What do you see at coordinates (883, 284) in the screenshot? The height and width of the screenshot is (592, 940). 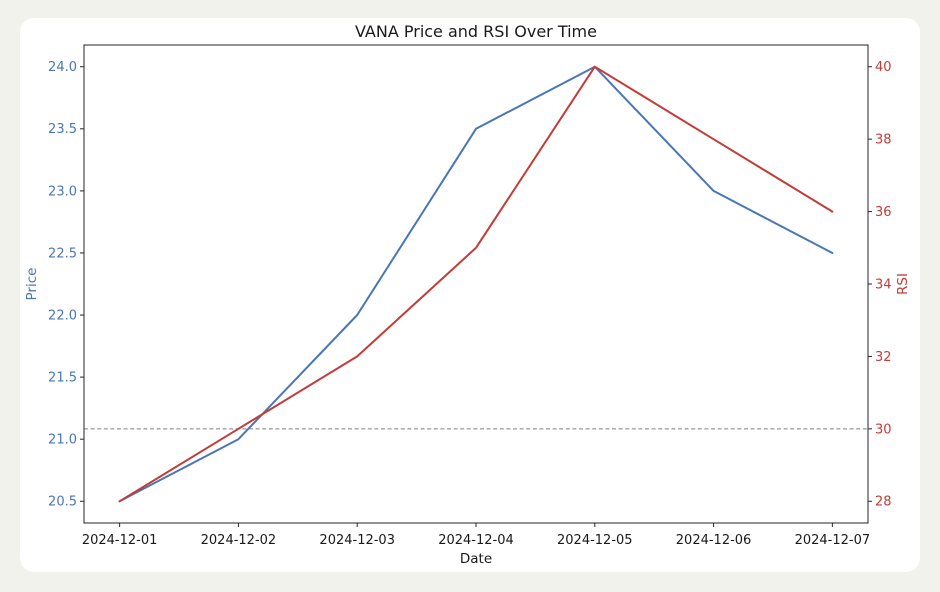 I see `rsi-tick-label: 34` at bounding box center [883, 284].